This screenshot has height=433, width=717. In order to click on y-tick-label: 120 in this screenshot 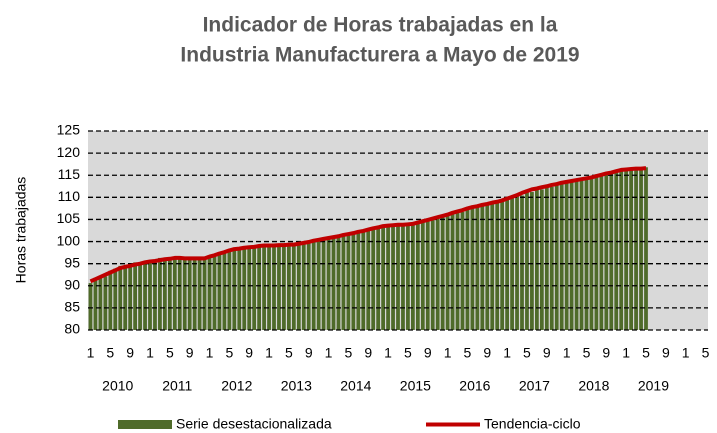, I will do `click(69, 152)`.